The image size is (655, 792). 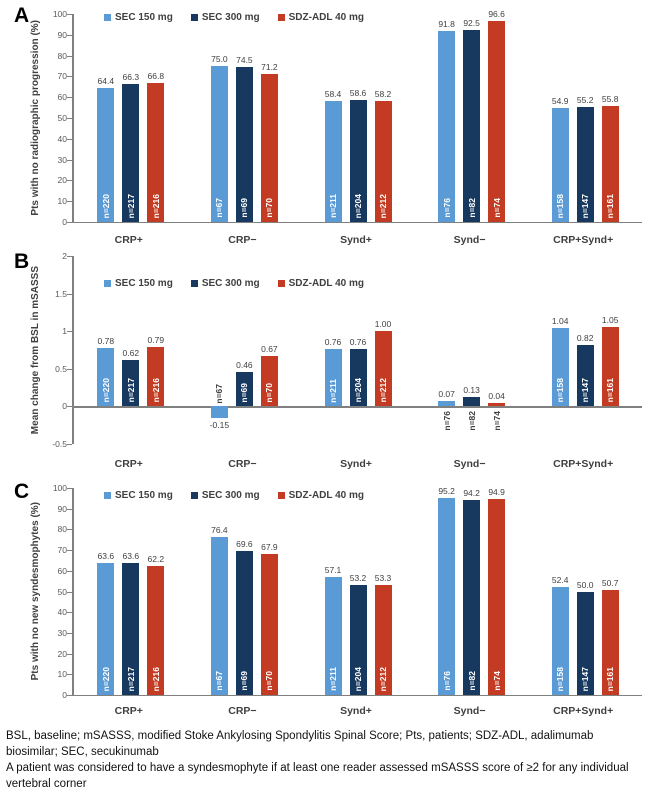 What do you see at coordinates (383, 324) in the screenshot?
I see `value-label: 1.00` at bounding box center [383, 324].